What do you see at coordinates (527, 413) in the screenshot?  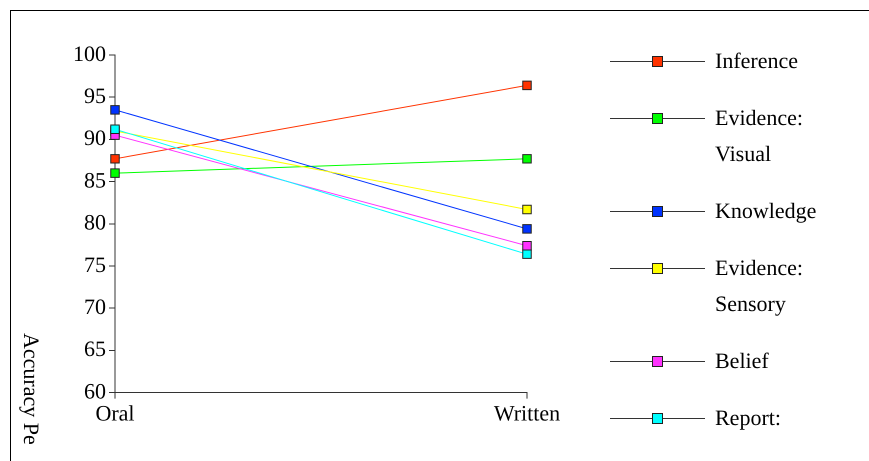 I see `x-tick-label: Written` at bounding box center [527, 413].